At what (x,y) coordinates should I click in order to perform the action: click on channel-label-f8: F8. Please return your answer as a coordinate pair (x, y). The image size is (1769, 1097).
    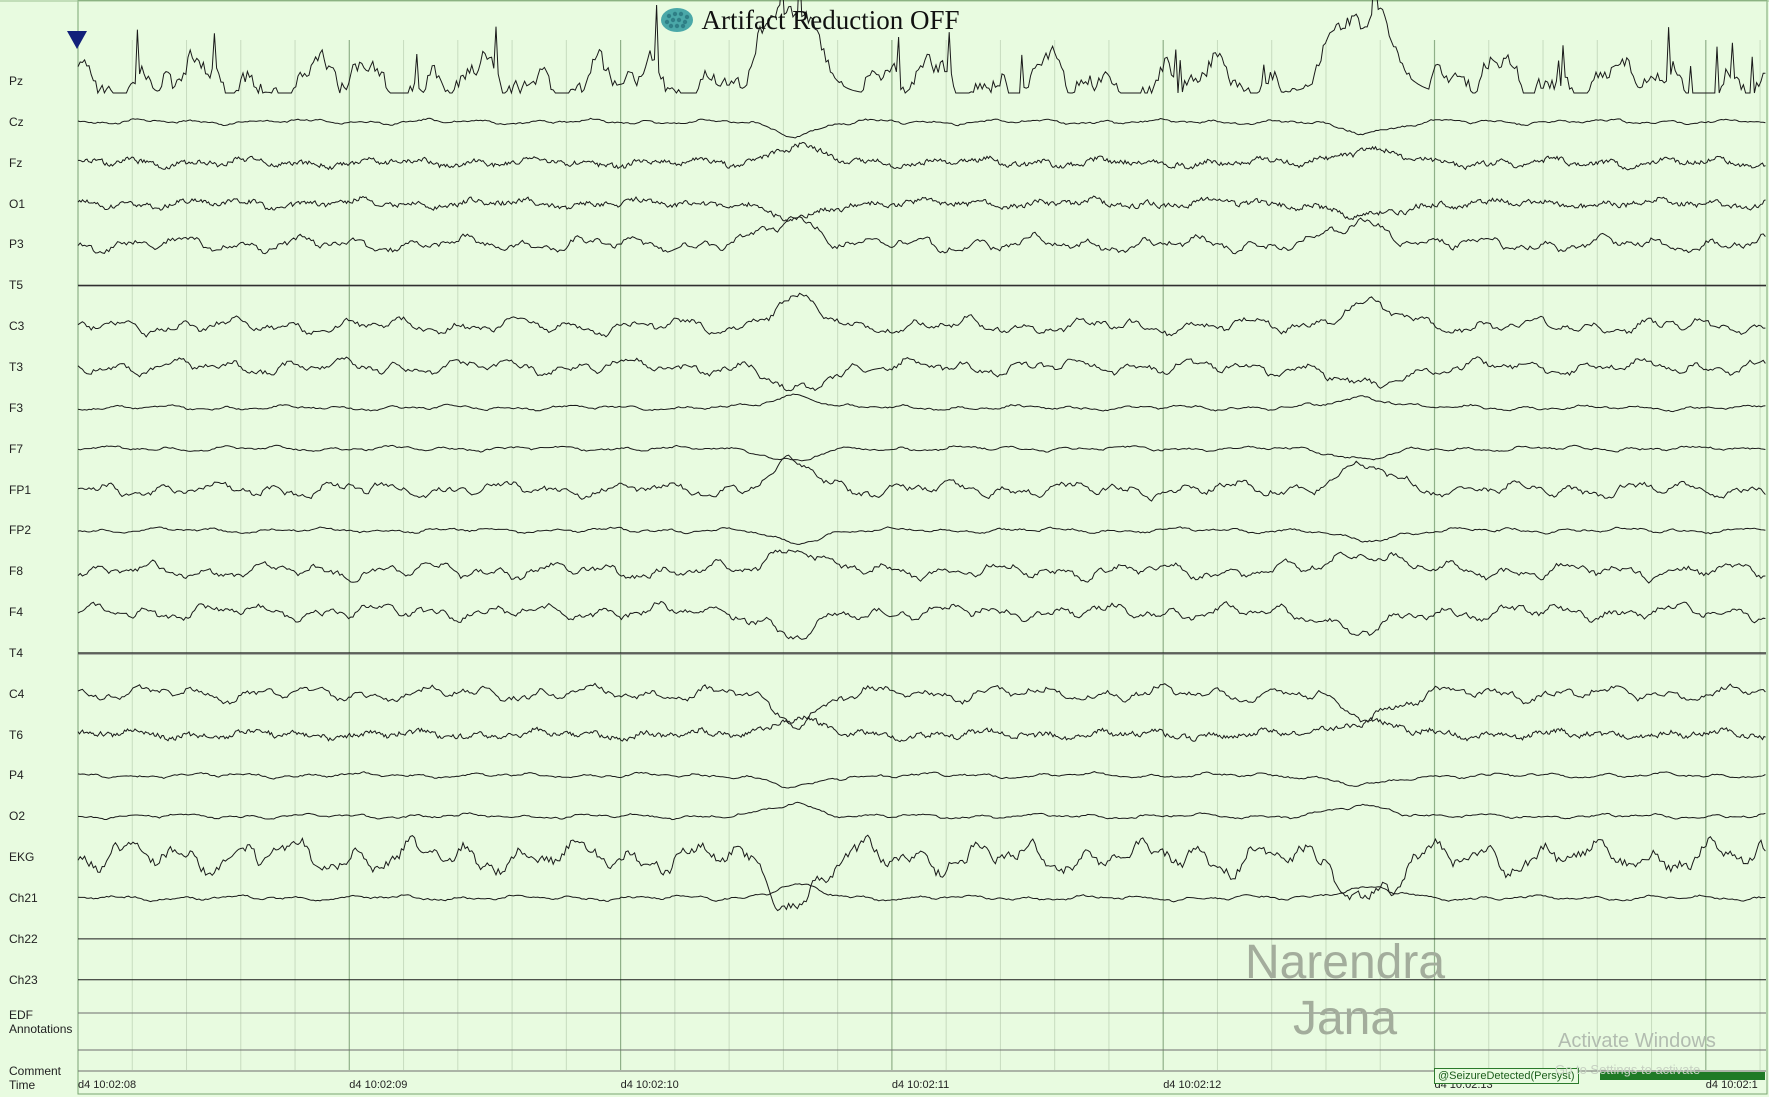
    Looking at the image, I should click on (16, 571).